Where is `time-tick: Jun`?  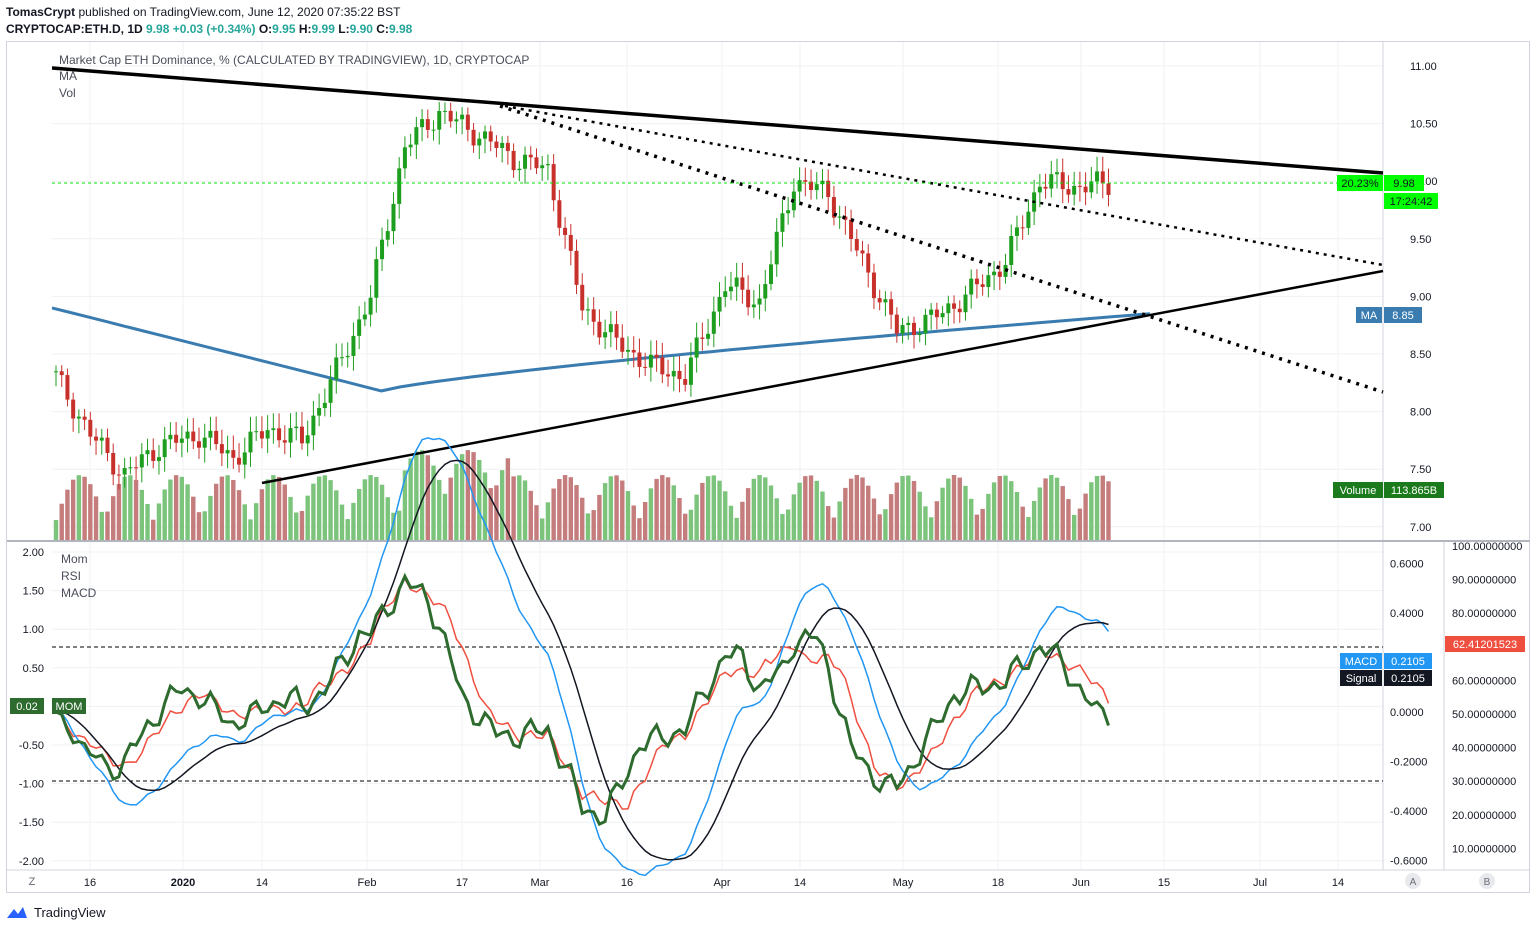
time-tick: Jun is located at coordinates (1081, 883).